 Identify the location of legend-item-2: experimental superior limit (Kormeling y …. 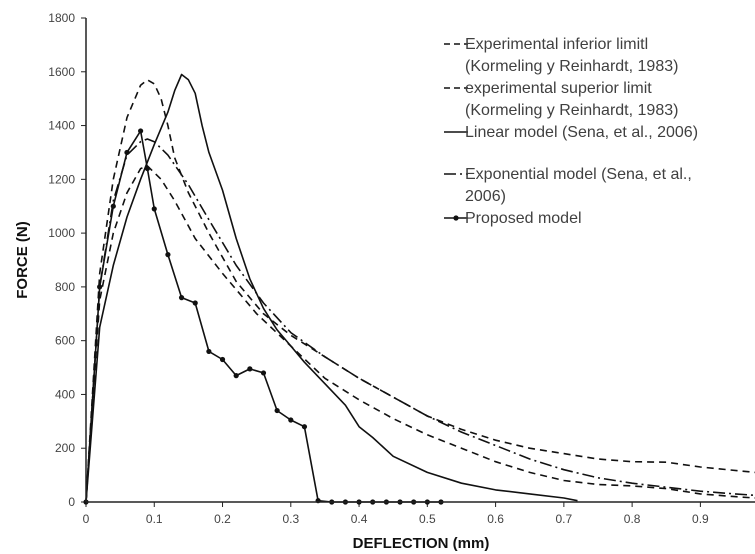
(561, 99).